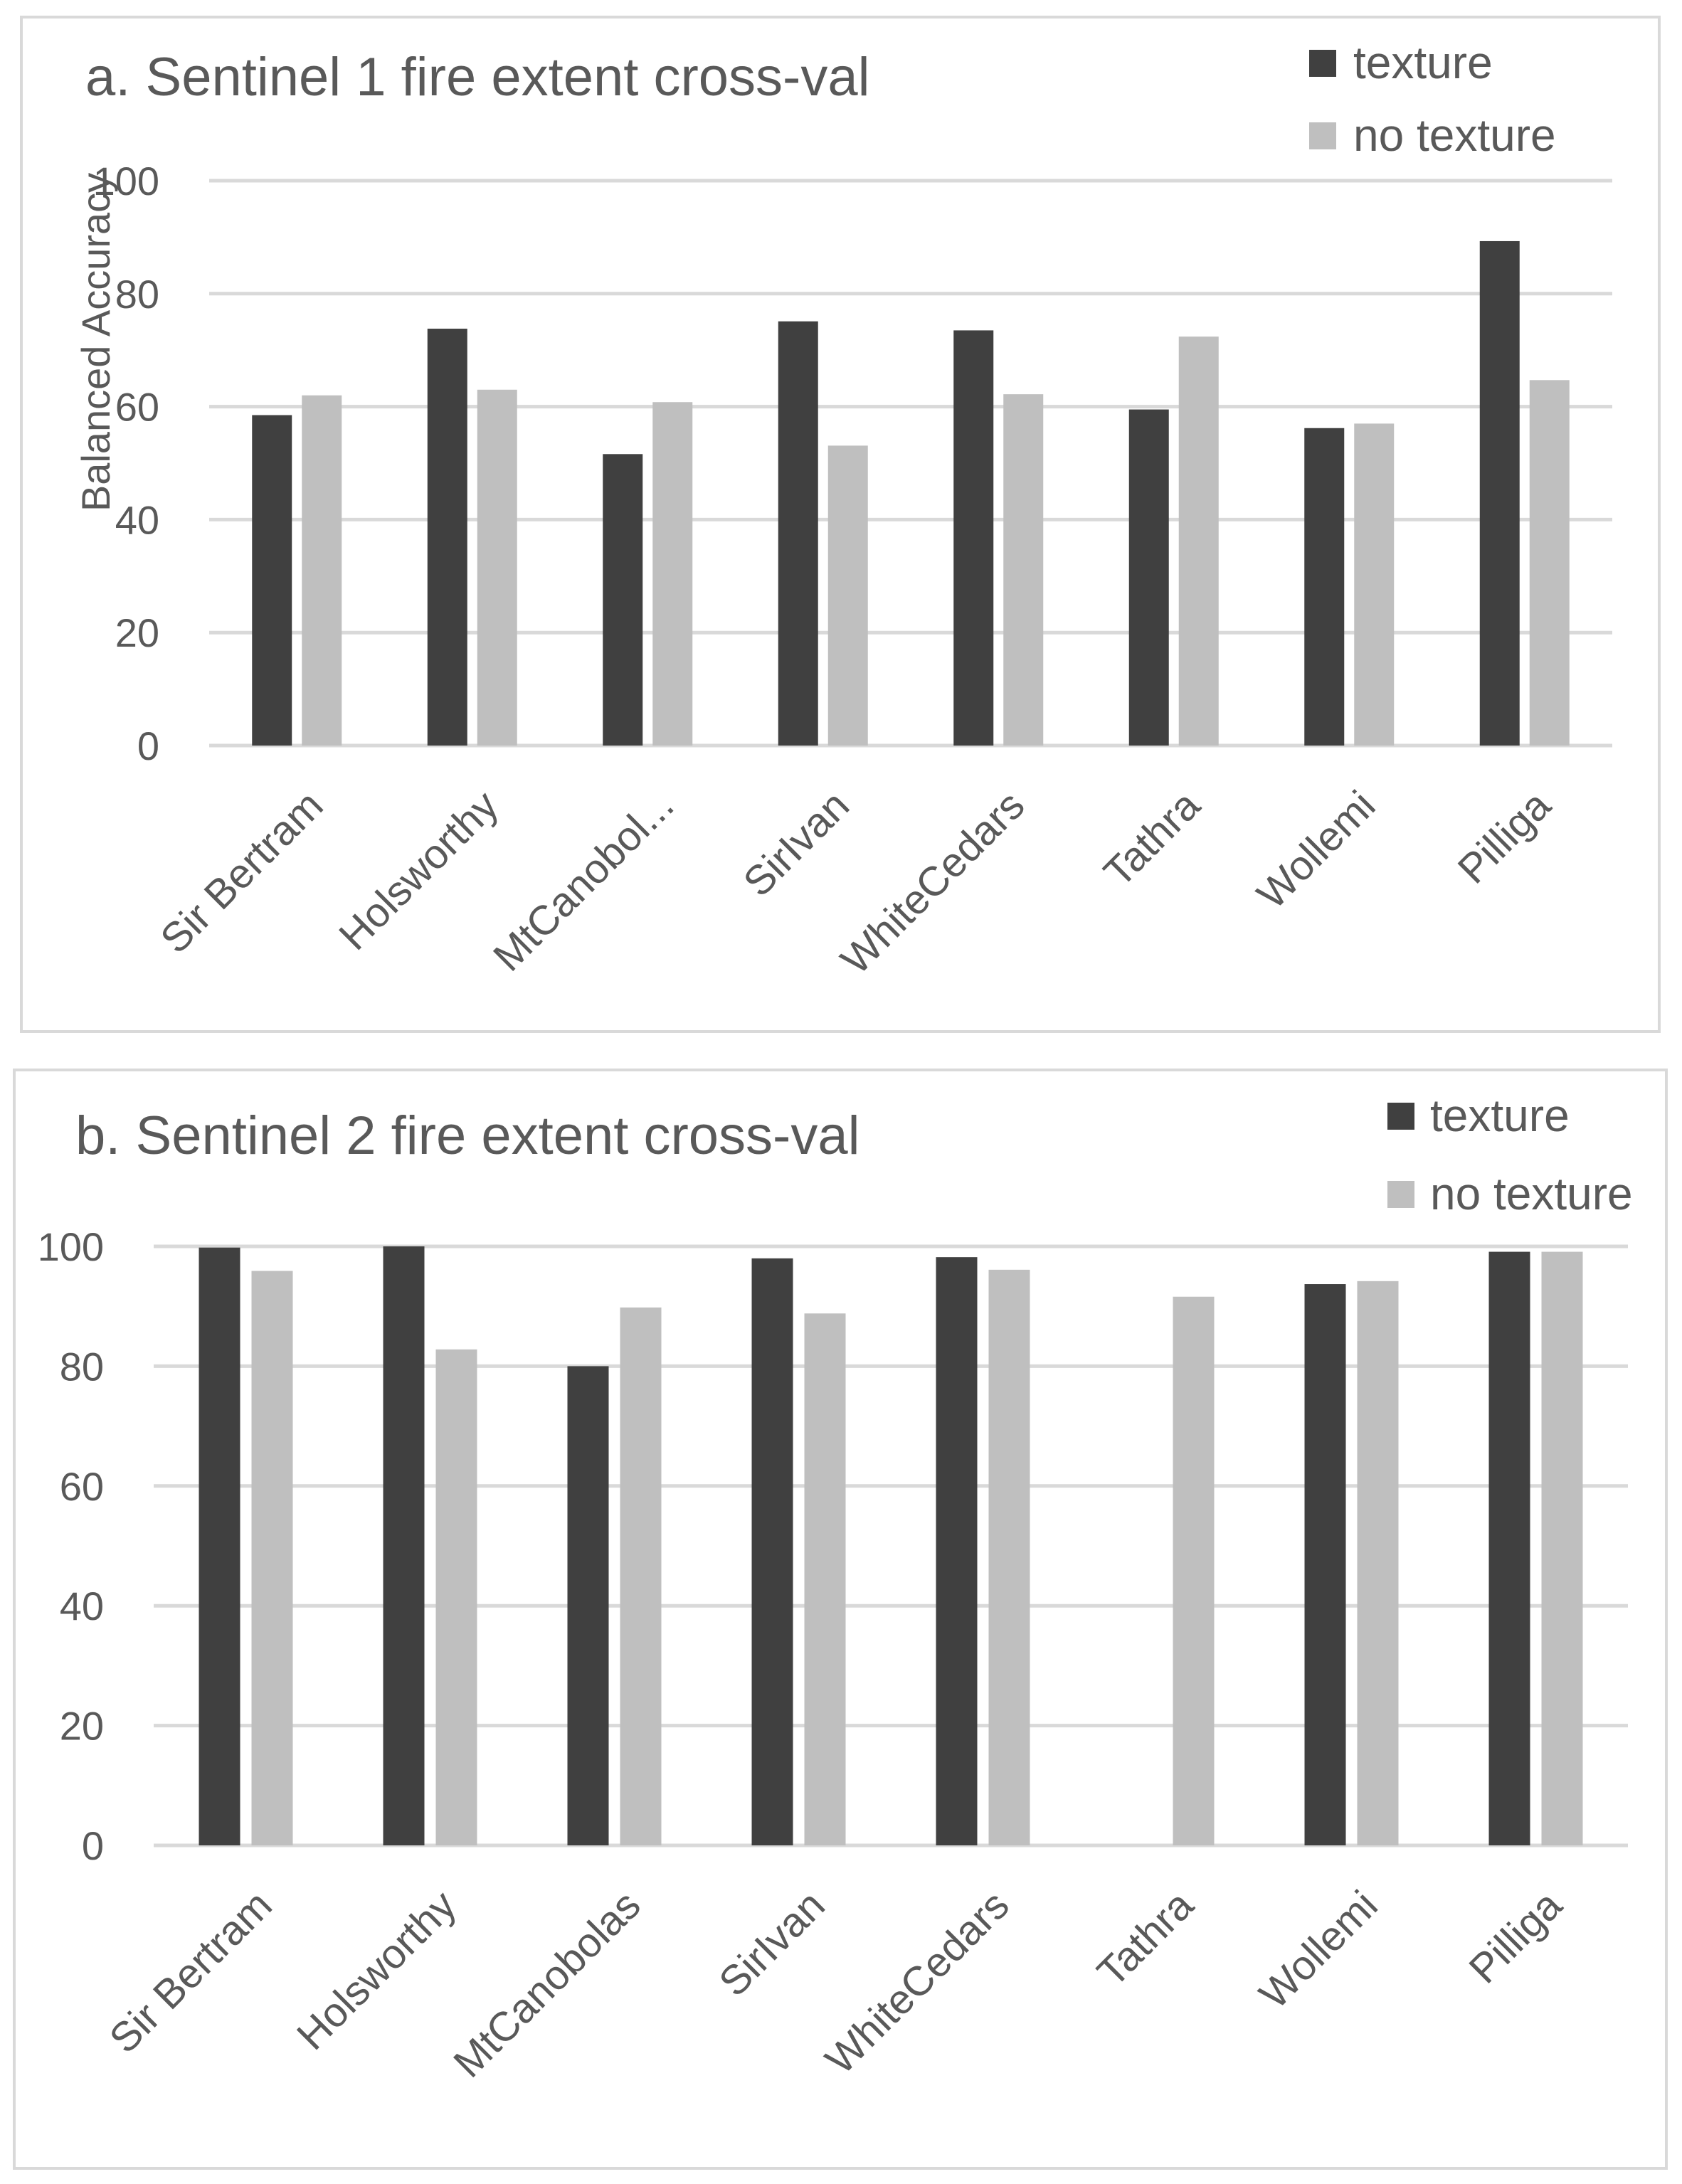  I want to click on b-y-tick-label: 100, so click(71, 1246).